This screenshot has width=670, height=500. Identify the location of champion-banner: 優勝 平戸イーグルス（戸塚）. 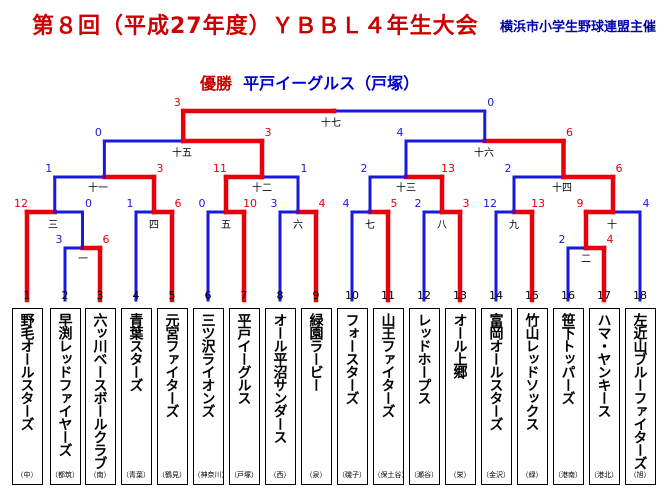
(309, 82).